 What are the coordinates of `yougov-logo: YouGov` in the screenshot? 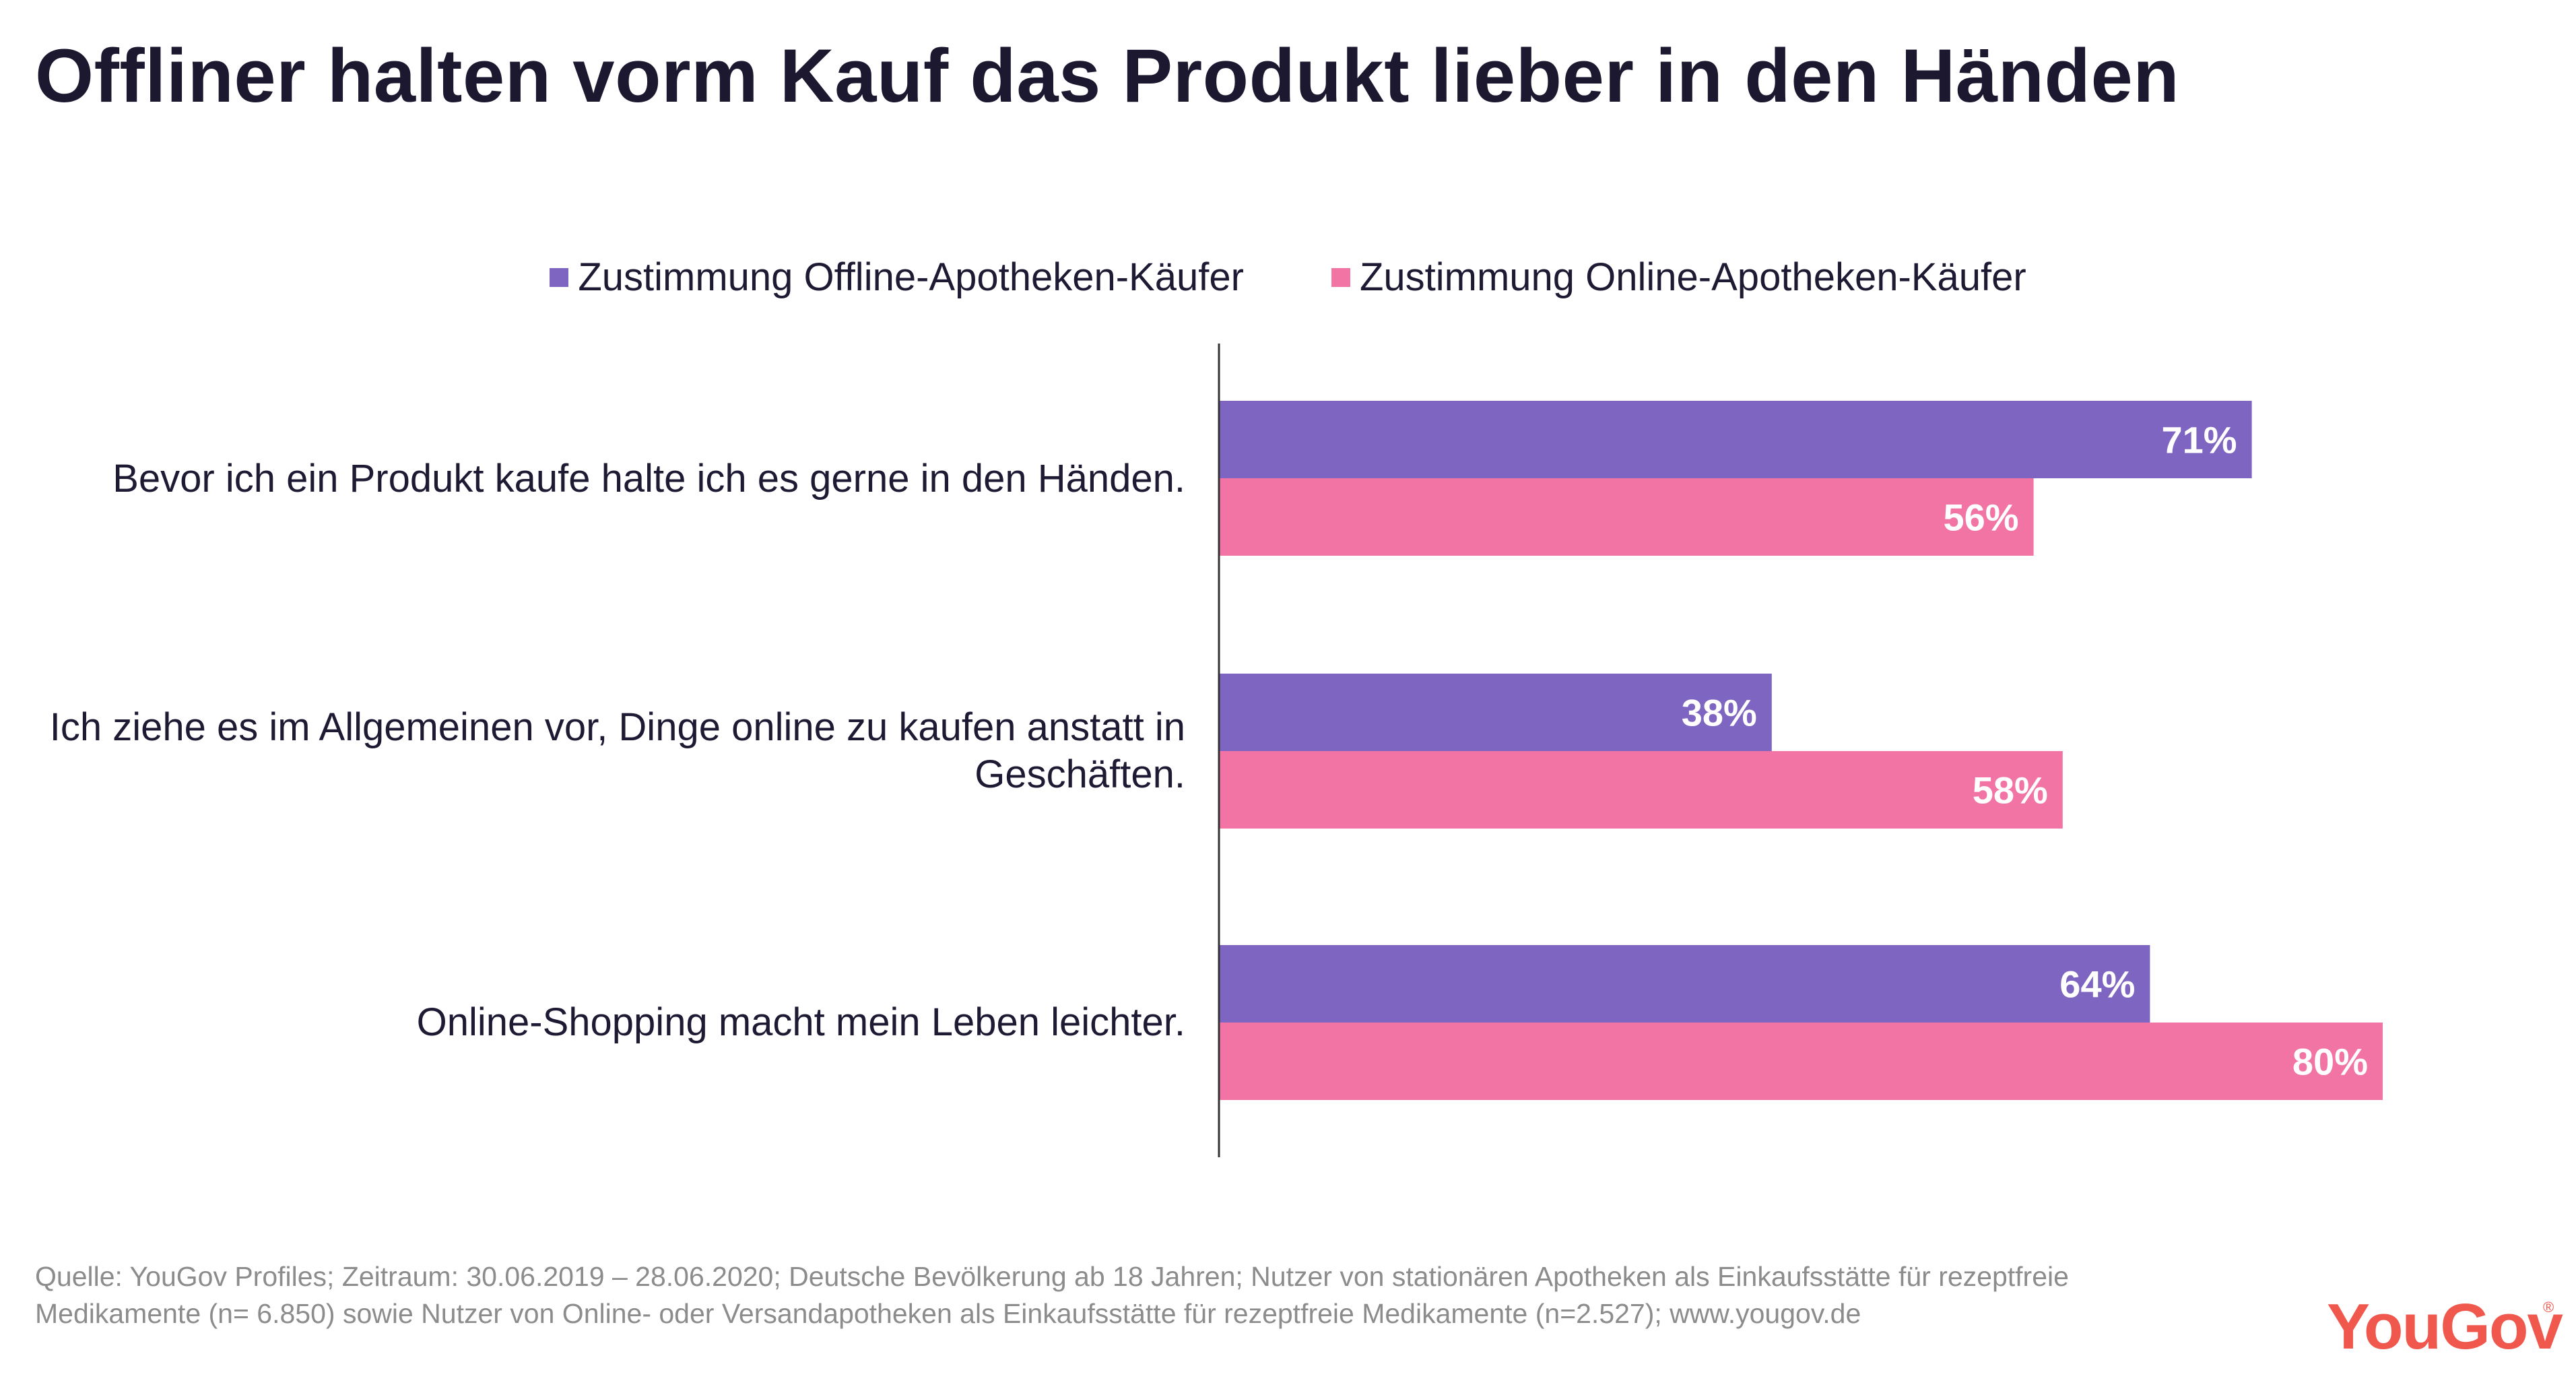 It's located at (2445, 1327).